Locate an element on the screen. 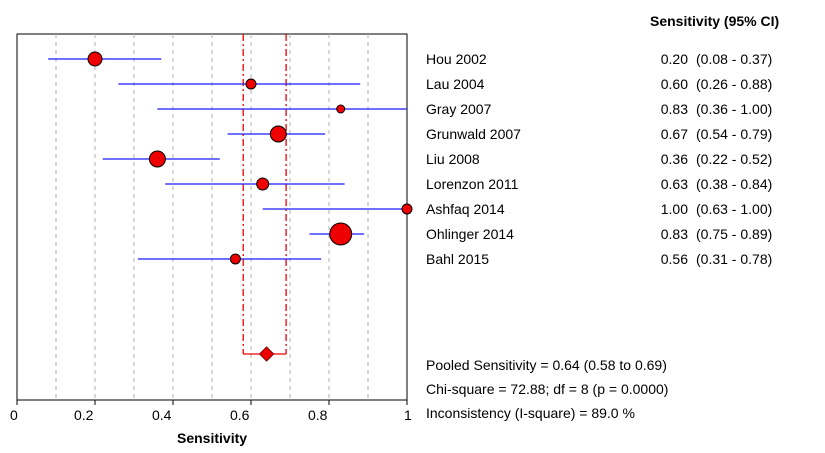  chi-square-stat: Chi-square = 72.88; df = 8 (p = 0.0000) is located at coordinates (547, 389).